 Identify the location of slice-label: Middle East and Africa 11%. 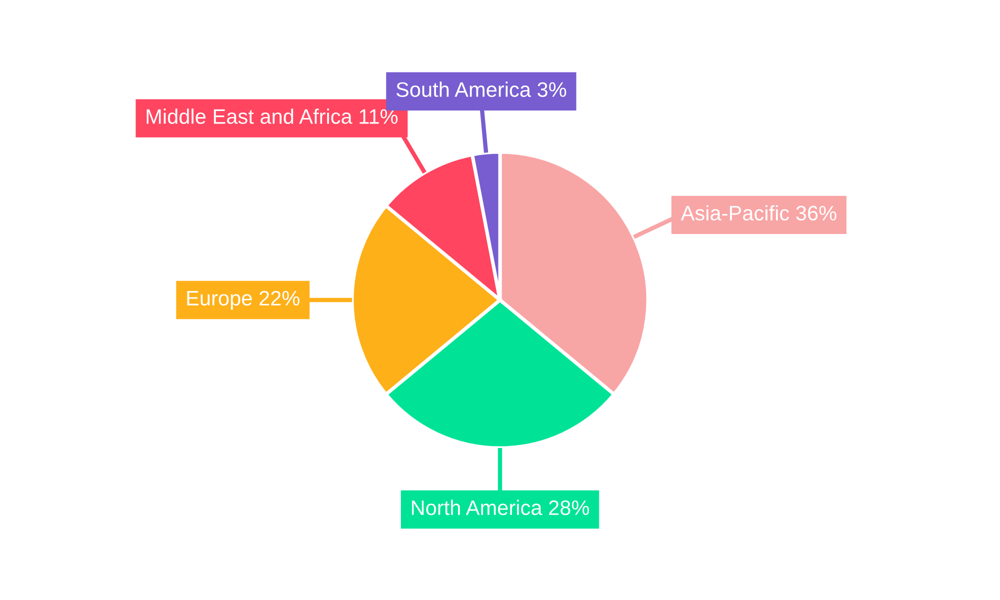
(272, 116).